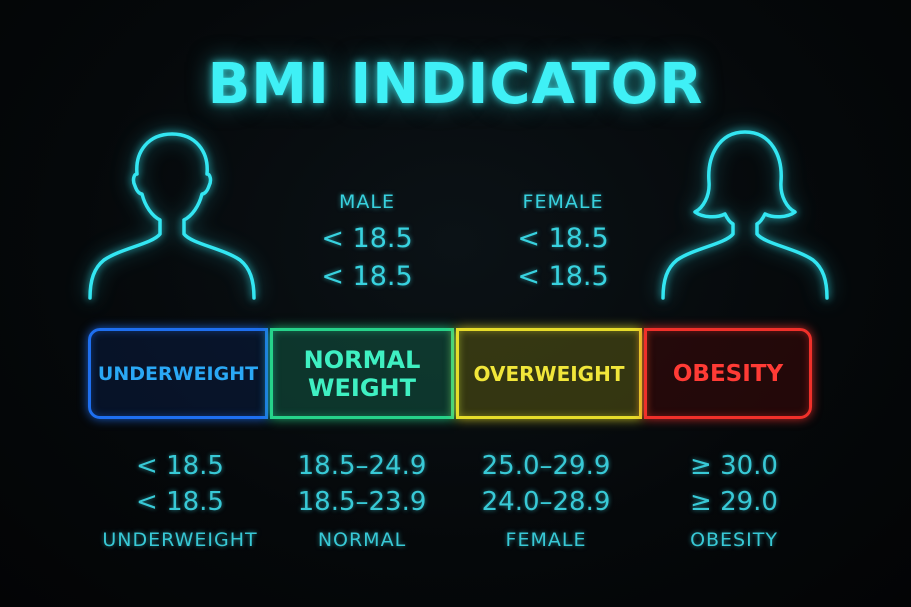 The width and height of the screenshot is (911, 607). What do you see at coordinates (734, 466) in the screenshot?
I see `bottom-value-row1: ≥ 30.0` at bounding box center [734, 466].